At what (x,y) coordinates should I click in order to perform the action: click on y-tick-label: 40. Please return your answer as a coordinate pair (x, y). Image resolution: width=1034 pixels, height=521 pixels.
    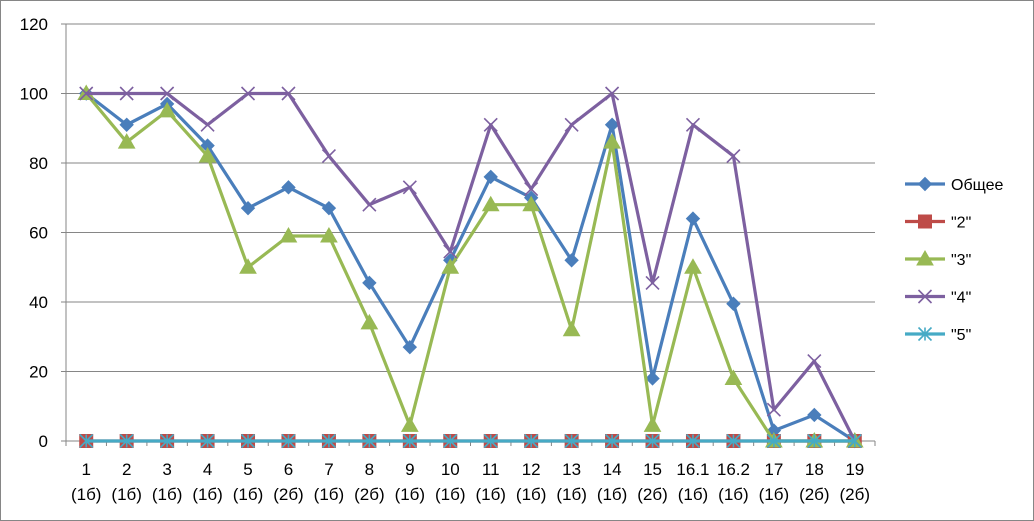
    Looking at the image, I should click on (38, 302).